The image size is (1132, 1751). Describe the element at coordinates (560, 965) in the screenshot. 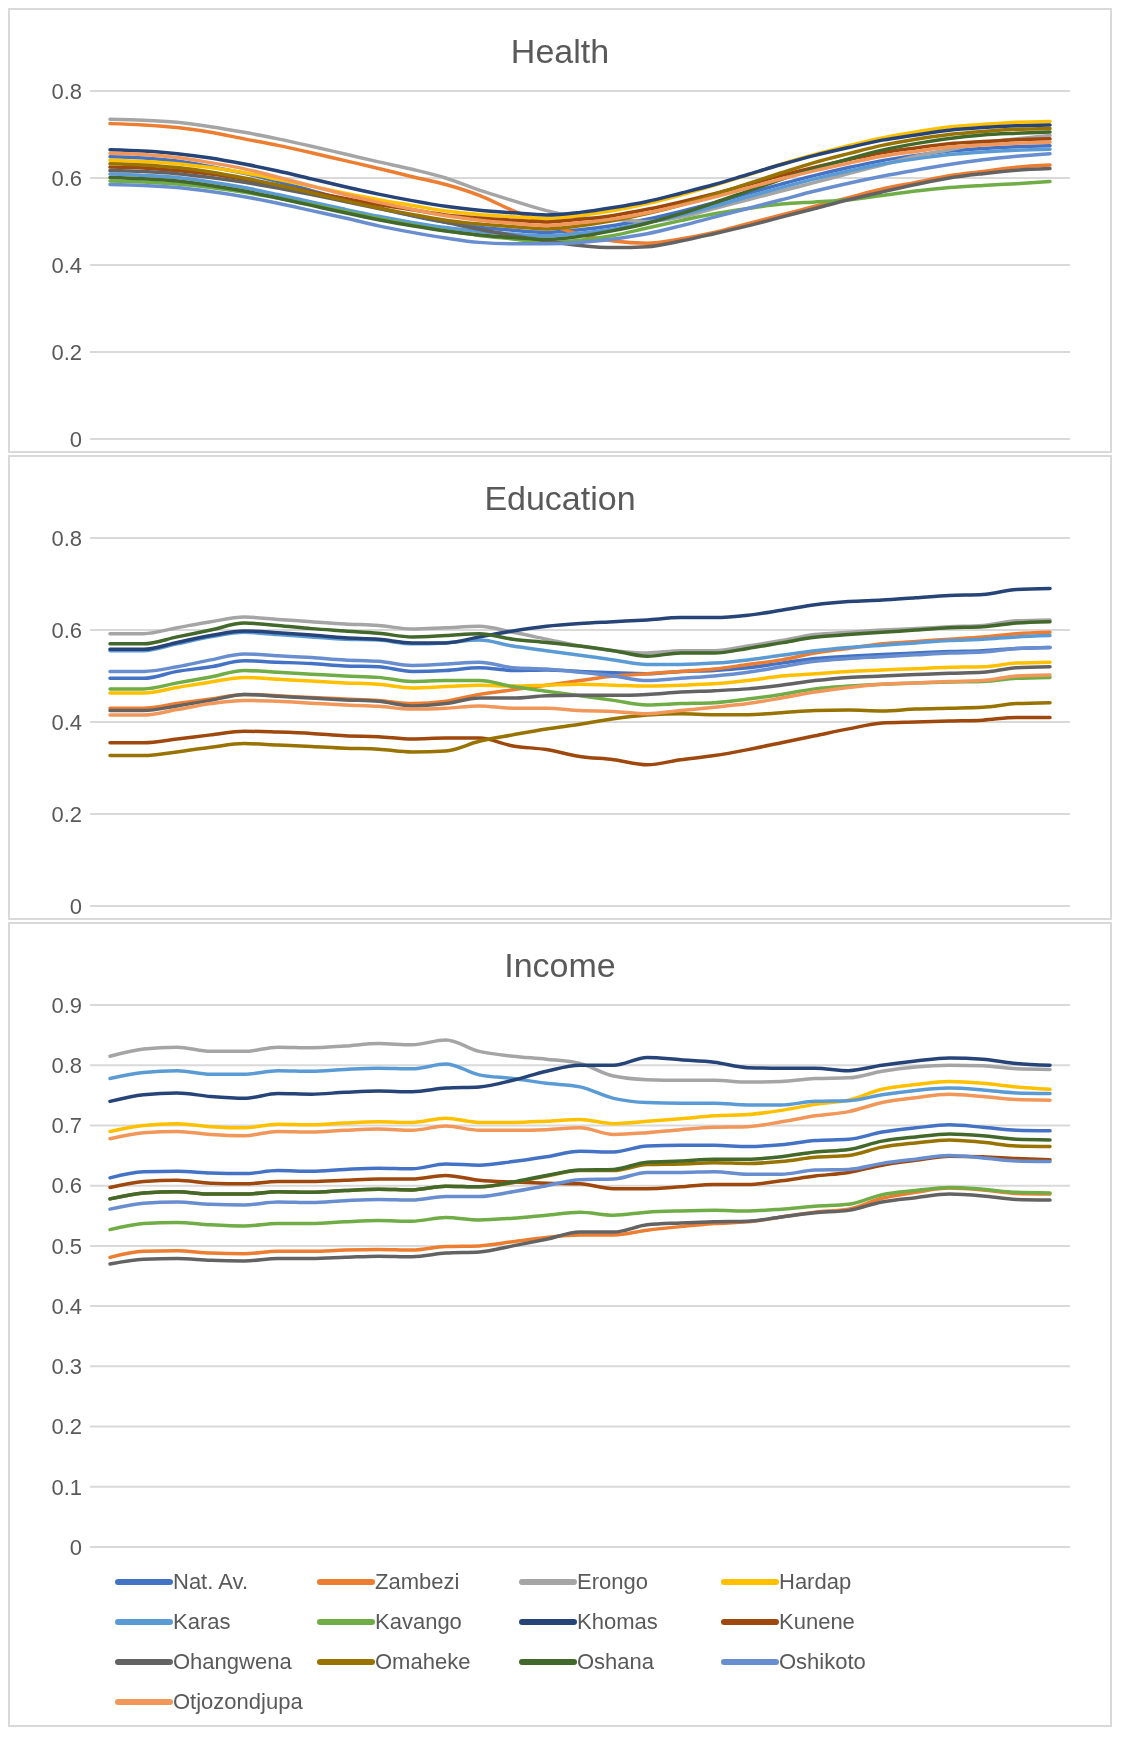

I see `chart-title: Income` at that location.